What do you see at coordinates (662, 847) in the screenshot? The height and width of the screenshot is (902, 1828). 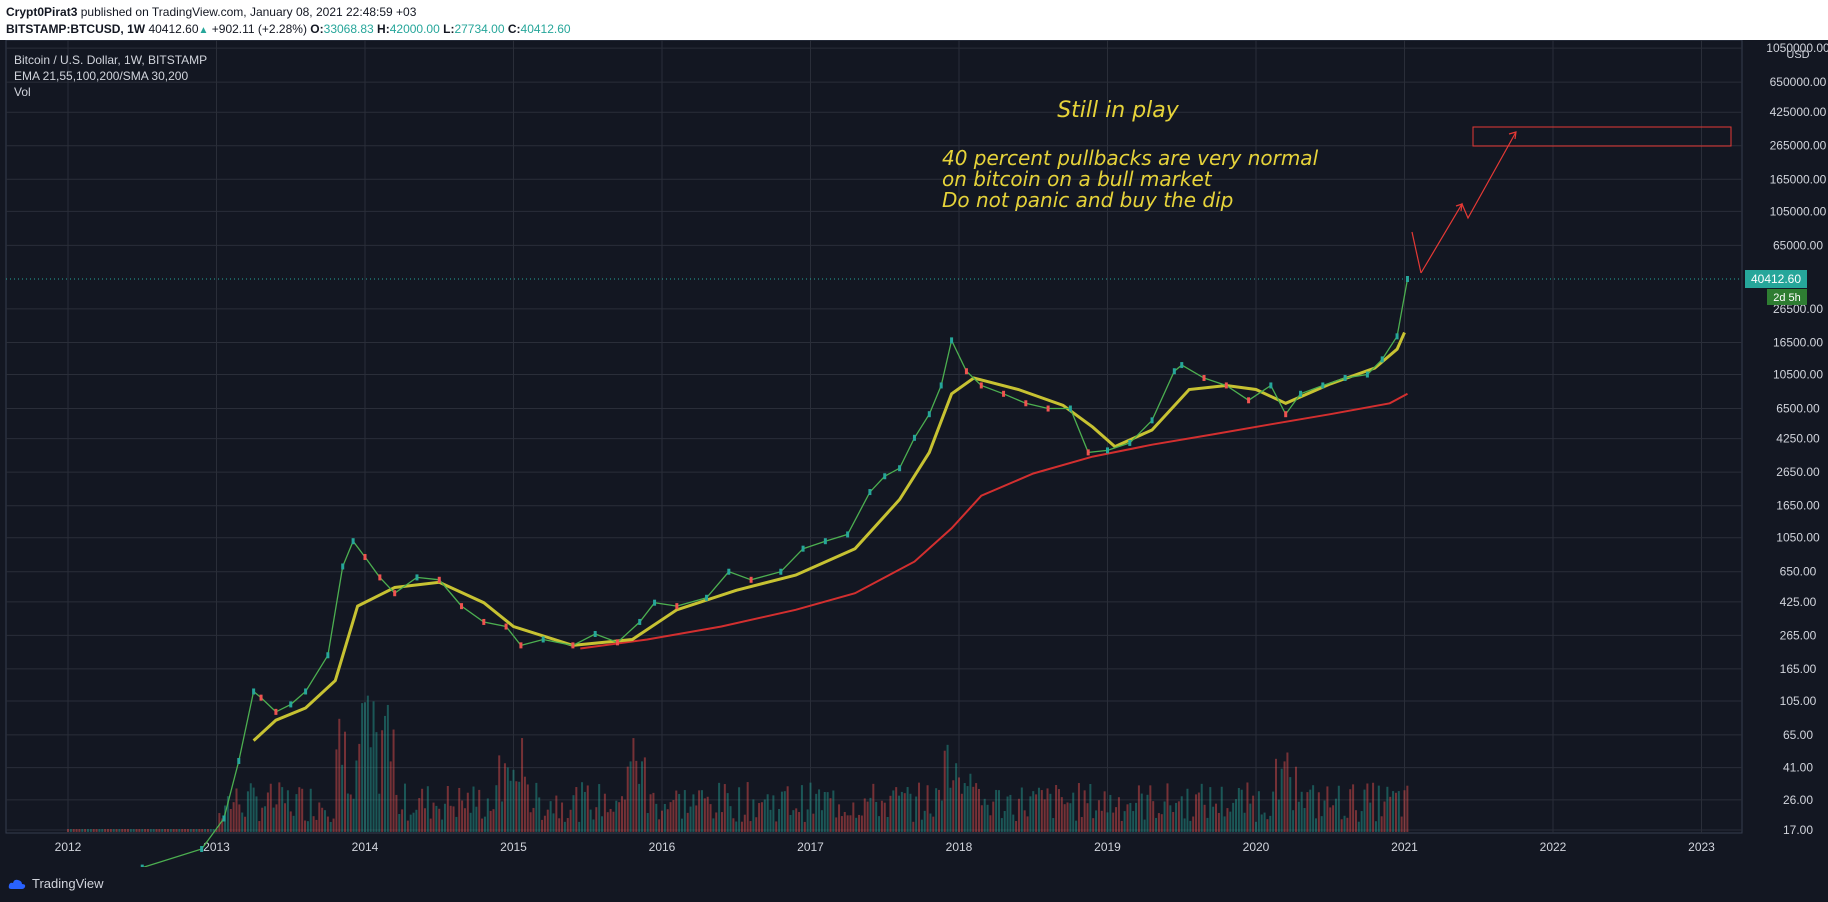 I see `x-tick-label: 2016` at bounding box center [662, 847].